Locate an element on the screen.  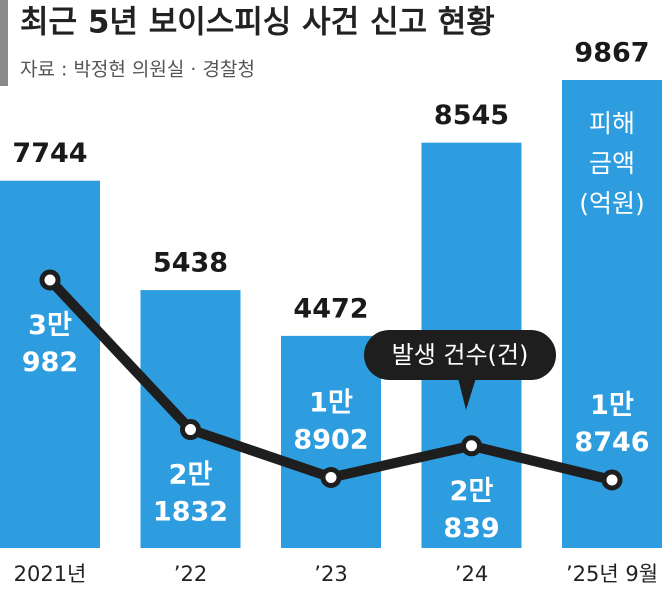
bar-value-label: 9867 is located at coordinates (611, 53).